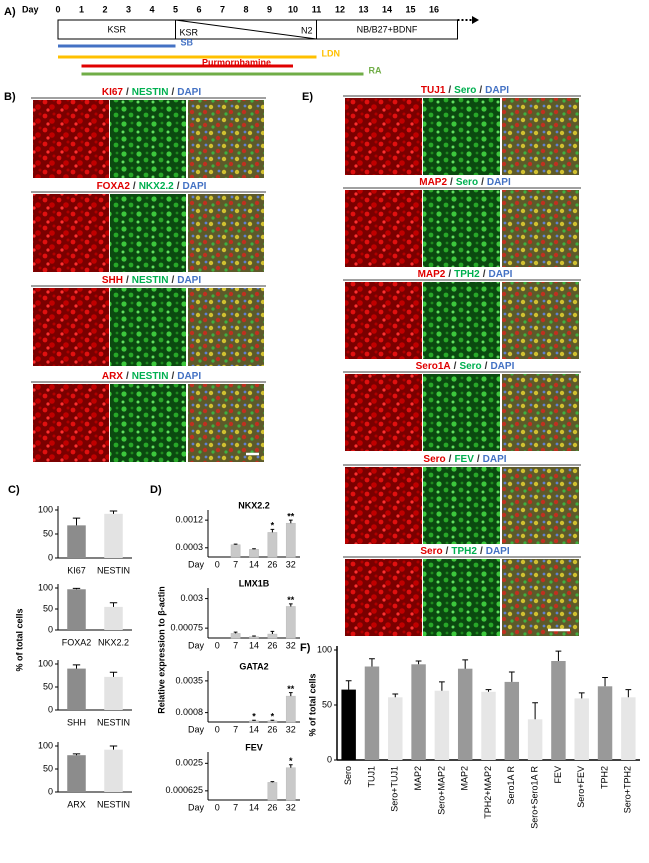  What do you see at coordinates (488, 792) in the screenshot?
I see `x-tick-label: TPH2+MAP2` at bounding box center [488, 792].